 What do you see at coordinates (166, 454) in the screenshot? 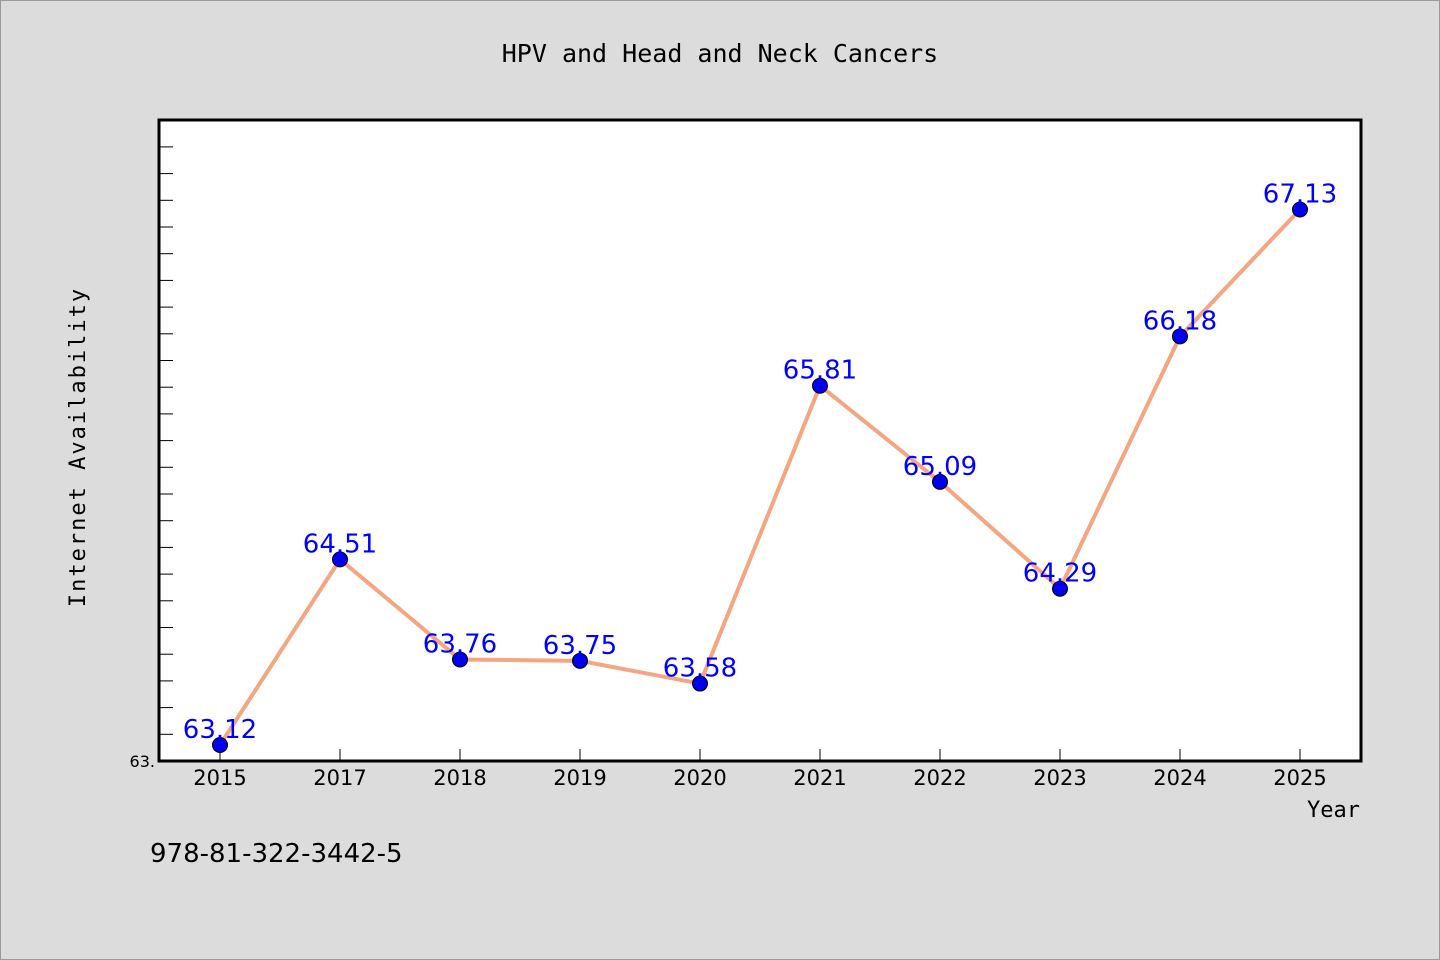
I see `y-axis-minor-ticks` at bounding box center [166, 454].